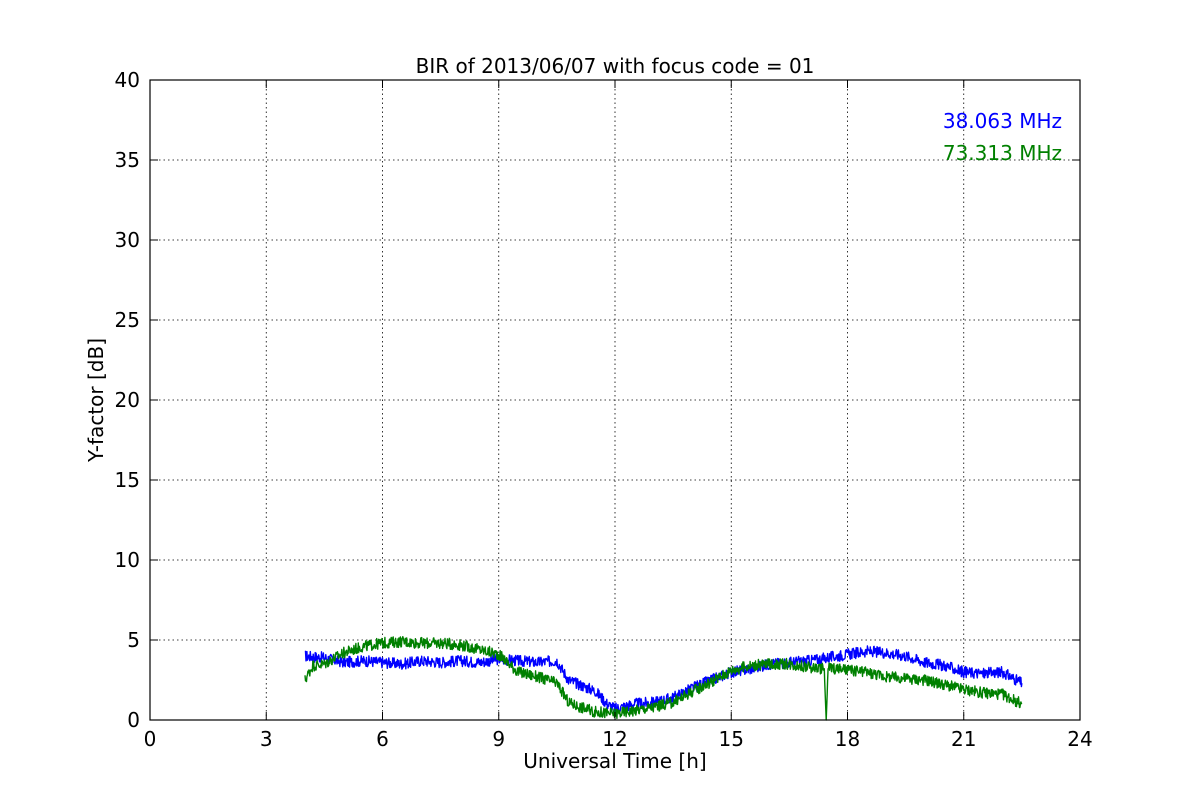 The height and width of the screenshot is (800, 1200). What do you see at coordinates (127, 480) in the screenshot?
I see `y-tick-label: 15` at bounding box center [127, 480].